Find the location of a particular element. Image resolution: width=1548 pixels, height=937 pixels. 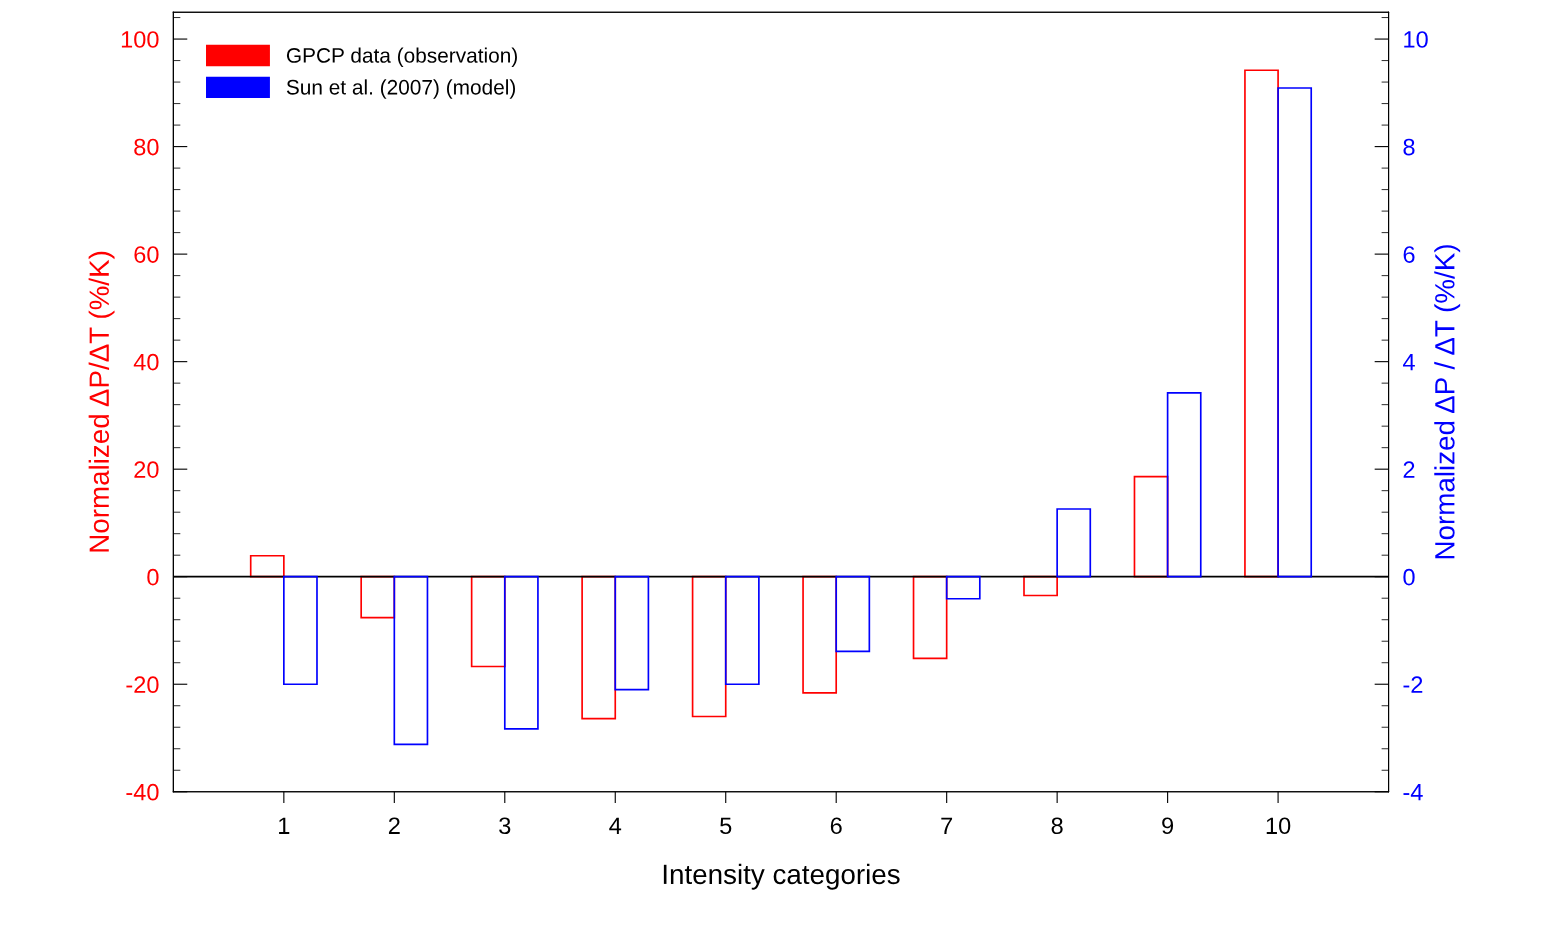

y2-tick-label: -2 is located at coordinates (1413, 684).